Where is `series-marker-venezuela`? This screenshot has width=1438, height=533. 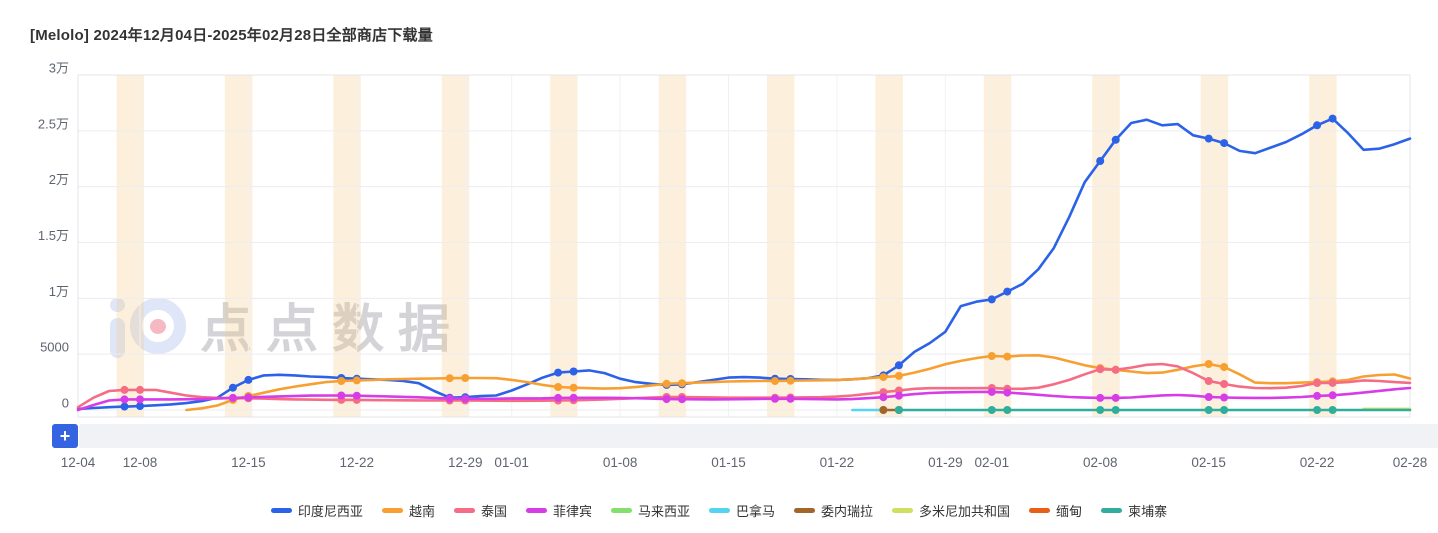 series-marker-venezuela is located at coordinates (883, 410).